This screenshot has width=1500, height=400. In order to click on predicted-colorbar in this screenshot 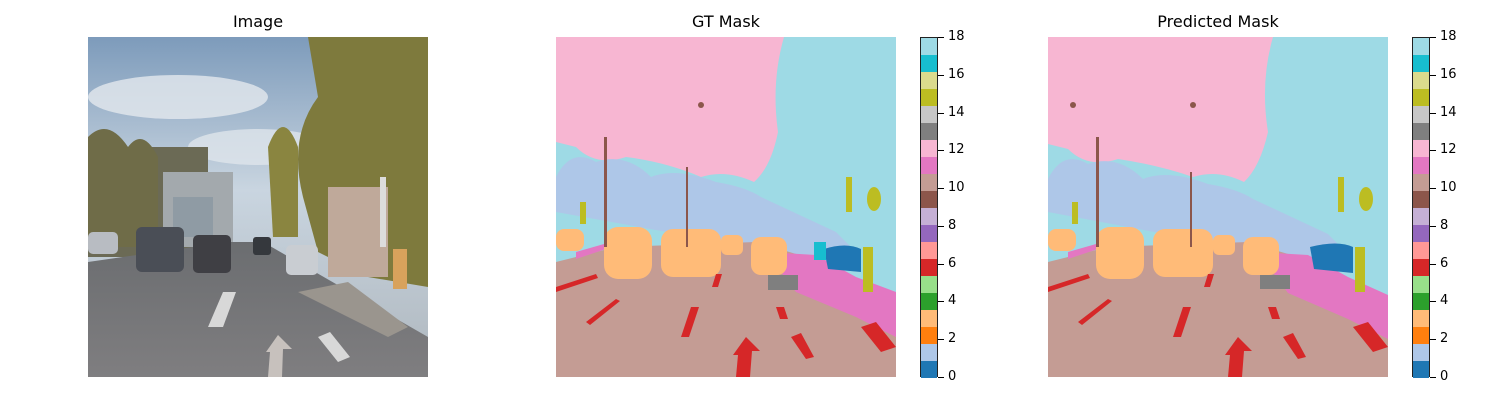, I will do `click(1421, 207)`.